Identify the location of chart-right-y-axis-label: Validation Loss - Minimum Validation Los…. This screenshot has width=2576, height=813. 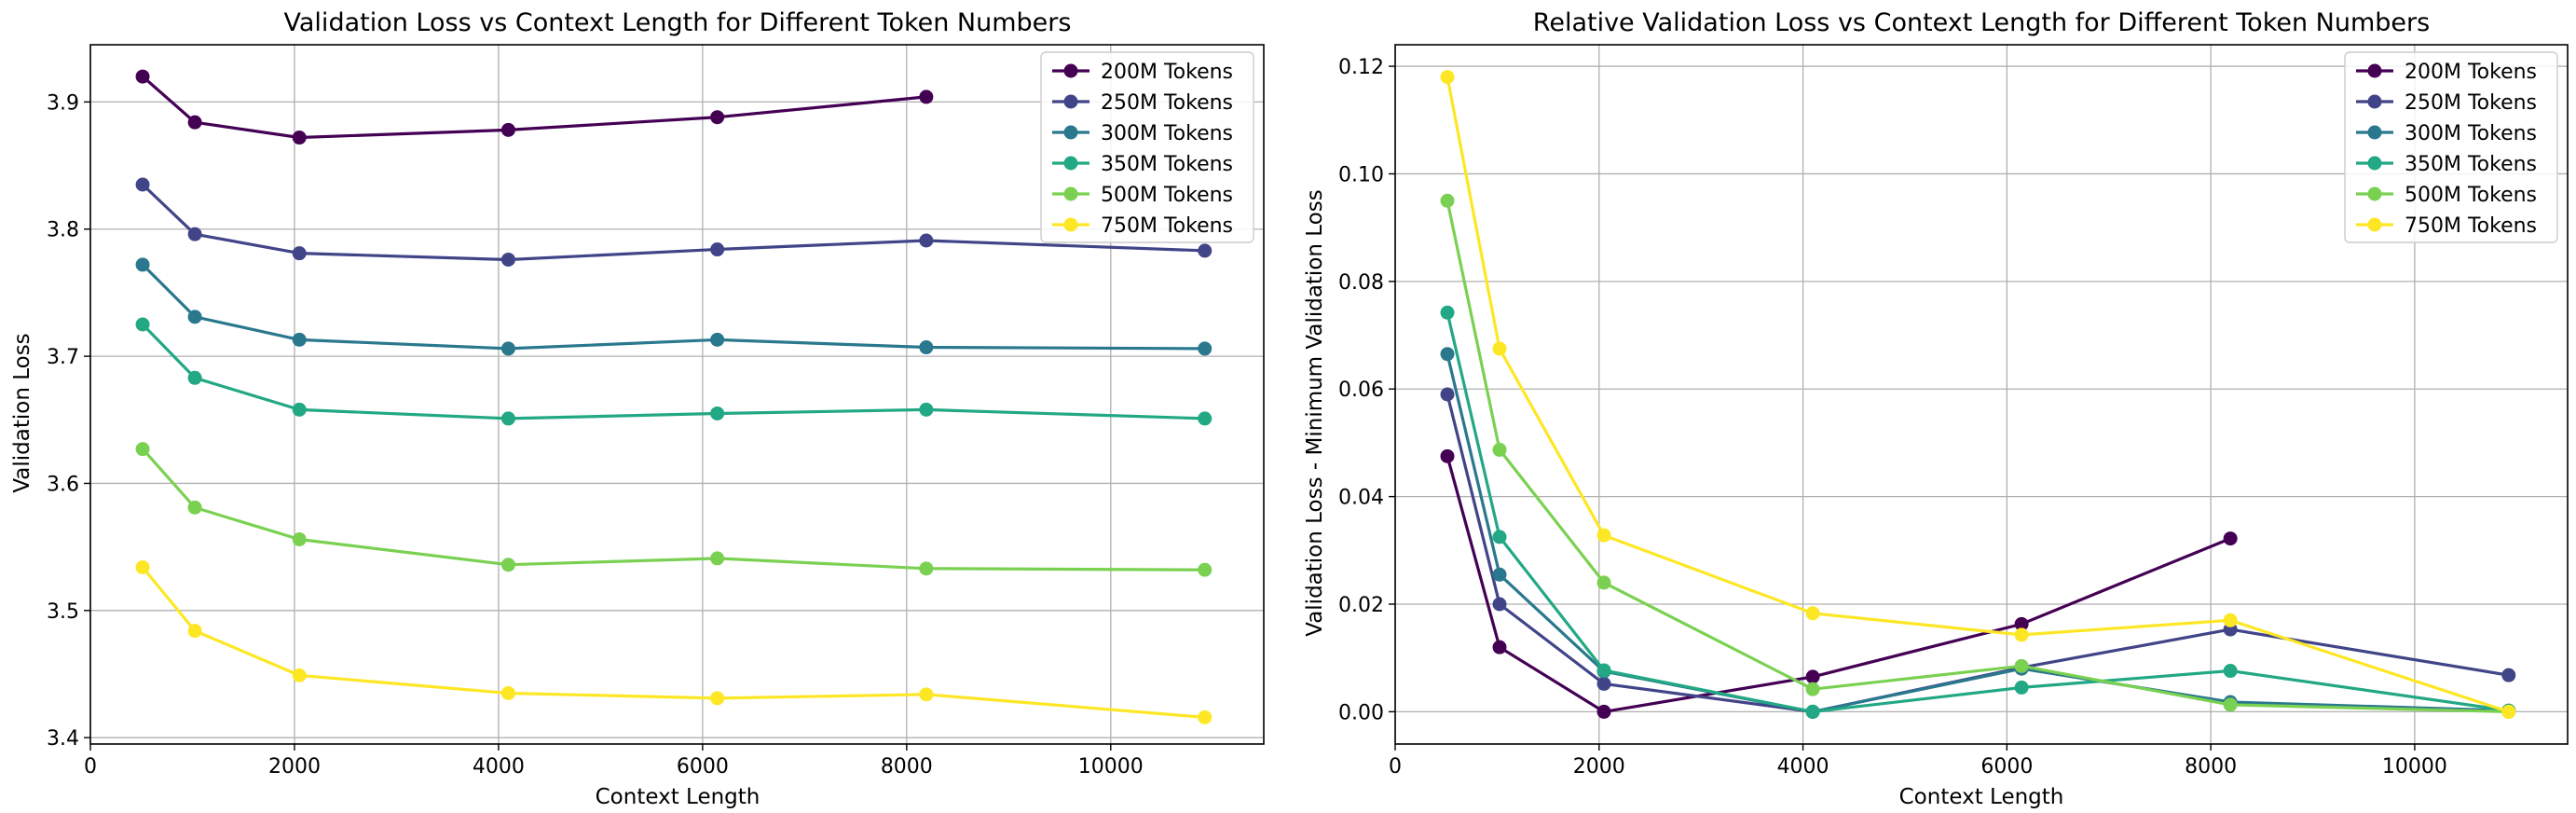
(1315, 413).